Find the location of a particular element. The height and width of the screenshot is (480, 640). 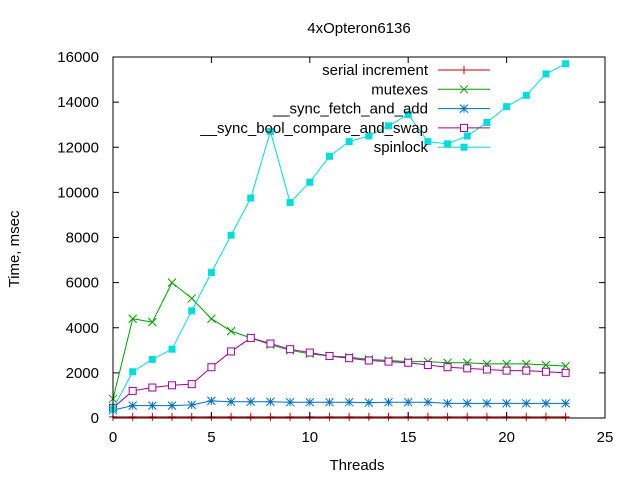

x-tick-label: 15 is located at coordinates (408, 437).